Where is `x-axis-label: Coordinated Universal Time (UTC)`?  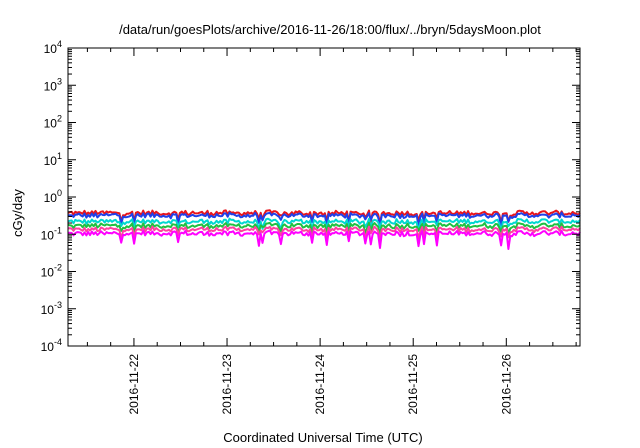
x-axis-label: Coordinated Universal Time (UTC) is located at coordinates (322, 437).